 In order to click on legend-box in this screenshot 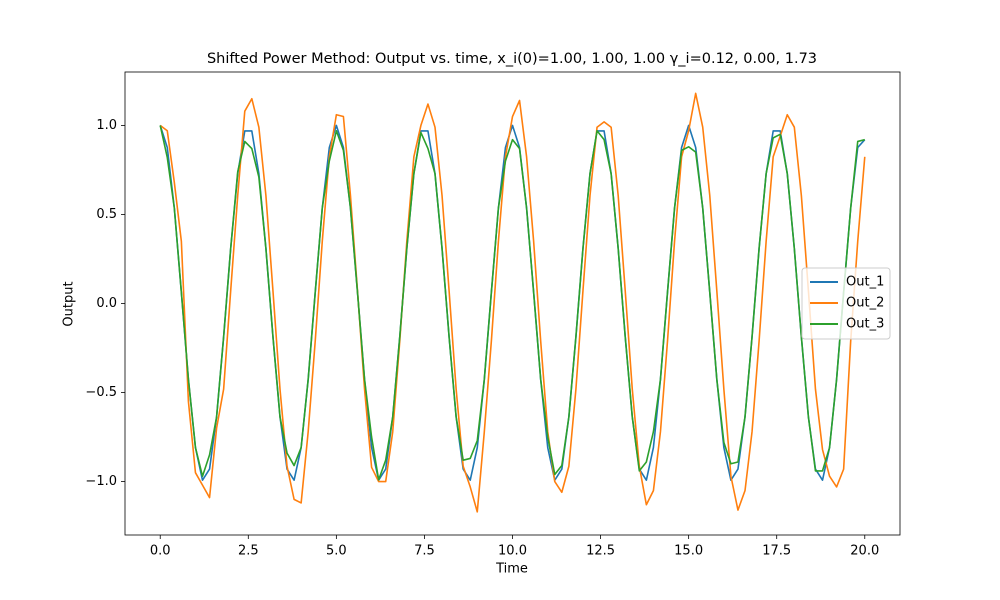, I will do `click(846, 303)`.